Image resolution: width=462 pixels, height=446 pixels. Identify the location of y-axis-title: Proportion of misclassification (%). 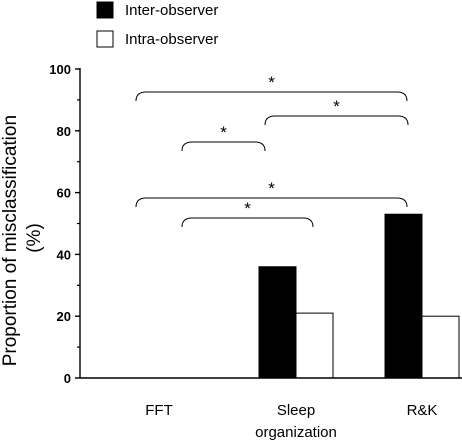
(22, 238).